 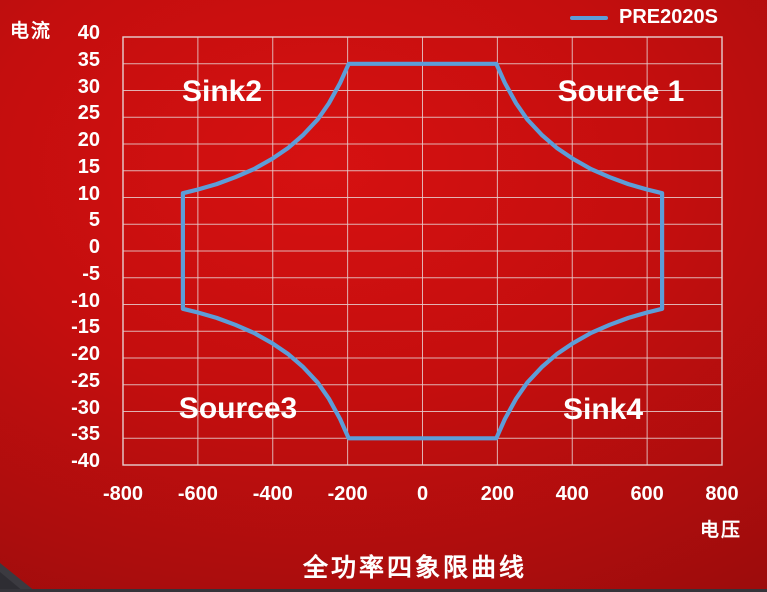 I want to click on legend-label: PRE2020S, so click(x=668, y=17).